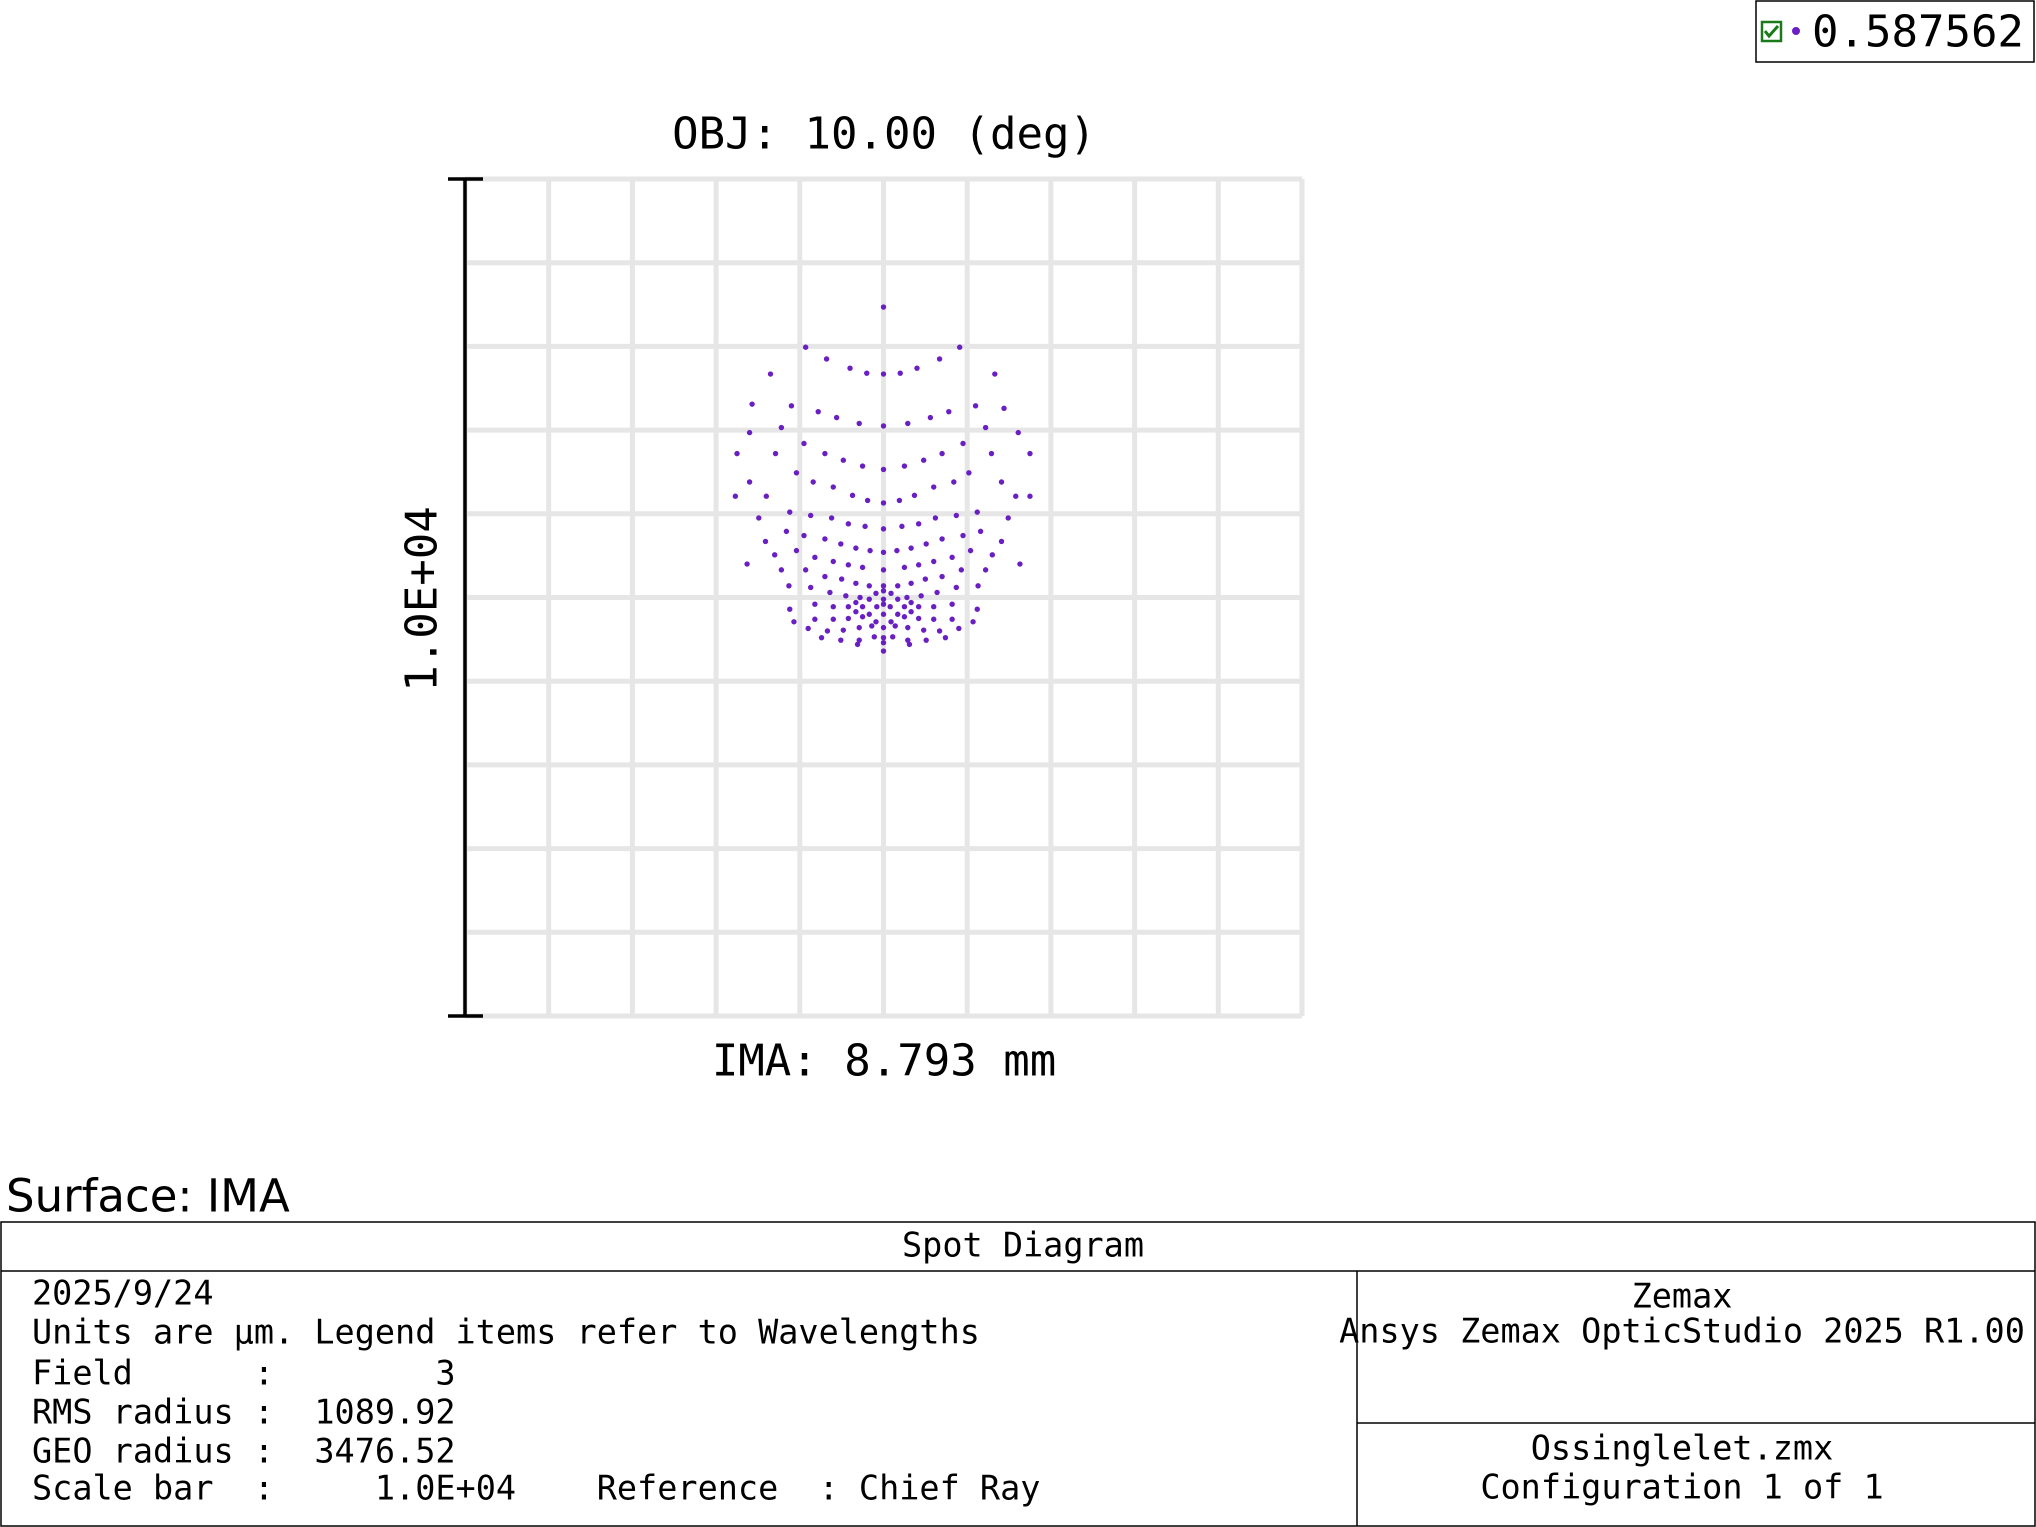 Image resolution: width=2036 pixels, height=1527 pixels. I want to click on footer-line: Field : 3, so click(244, 1373).